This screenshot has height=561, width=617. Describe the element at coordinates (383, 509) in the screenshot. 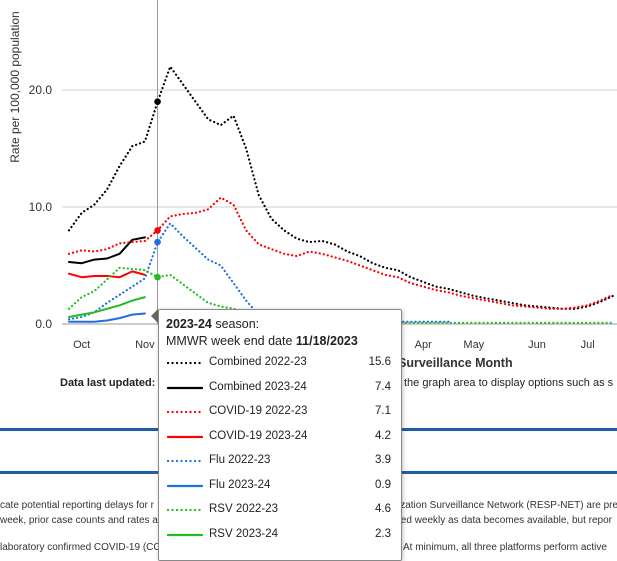

I see `tooltip-row-value: 4.6` at that location.